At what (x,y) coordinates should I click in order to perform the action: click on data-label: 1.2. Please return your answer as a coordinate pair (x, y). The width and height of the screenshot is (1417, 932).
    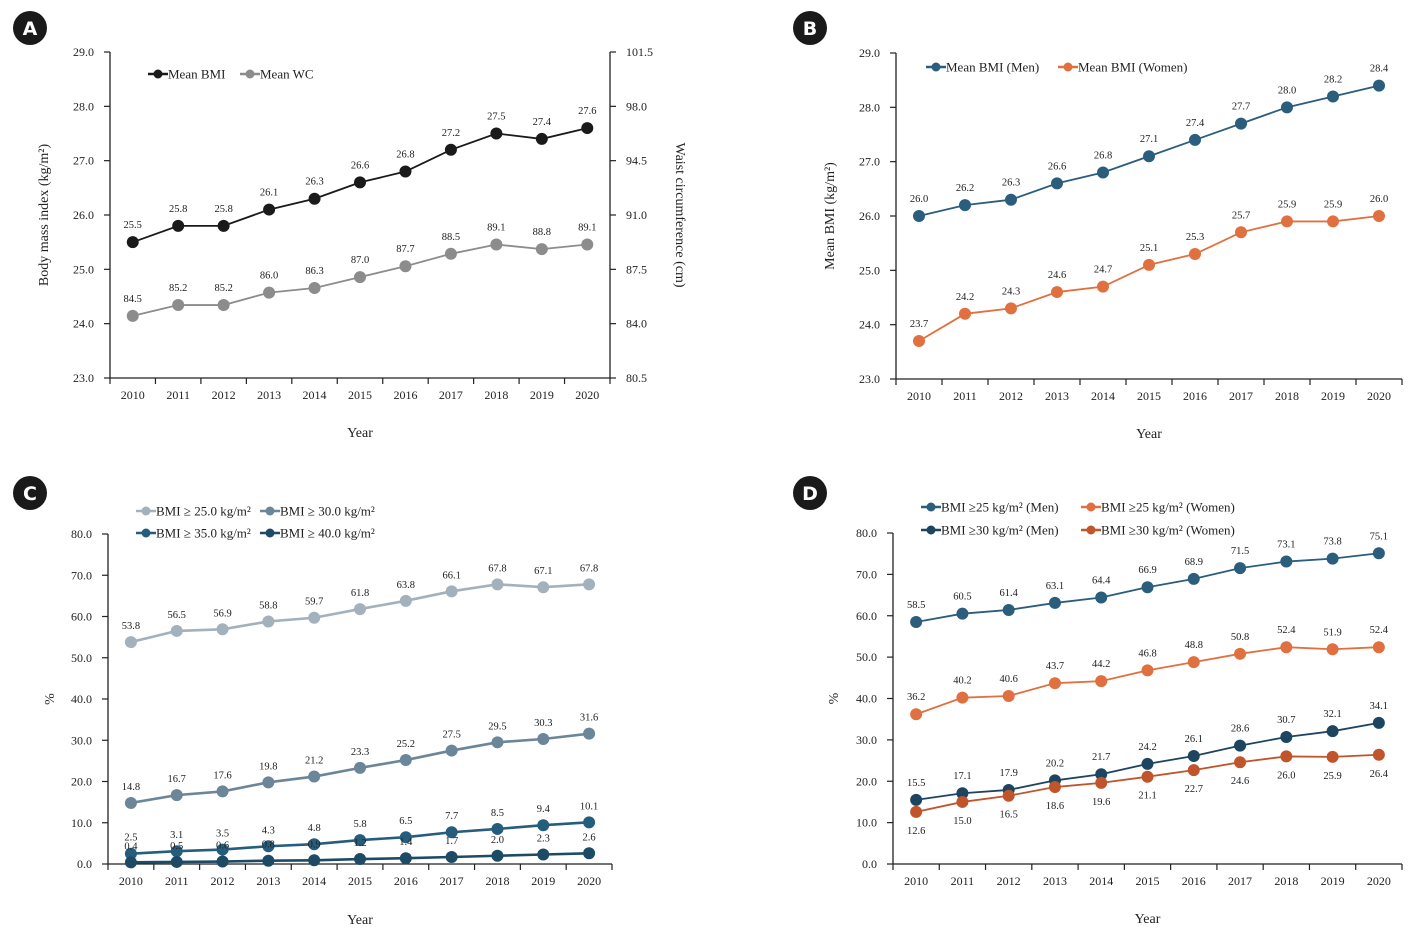
    Looking at the image, I should click on (359, 843).